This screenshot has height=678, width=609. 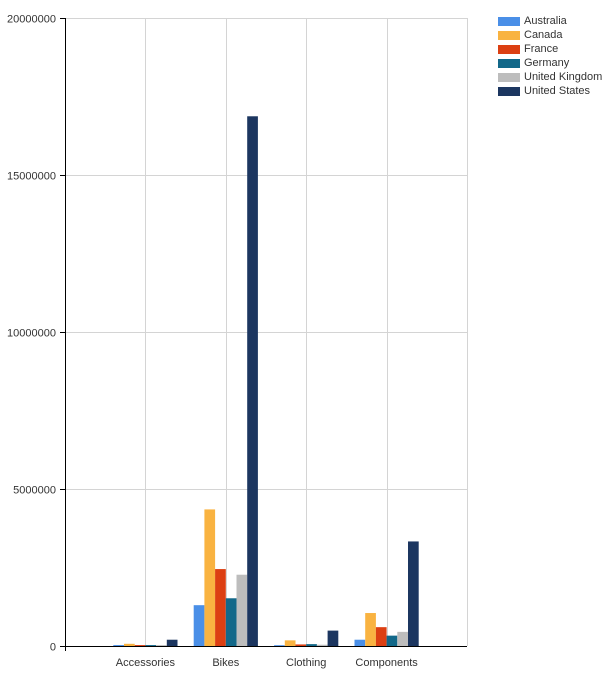 What do you see at coordinates (557, 91) in the screenshot?
I see `legend-label: United States` at bounding box center [557, 91].